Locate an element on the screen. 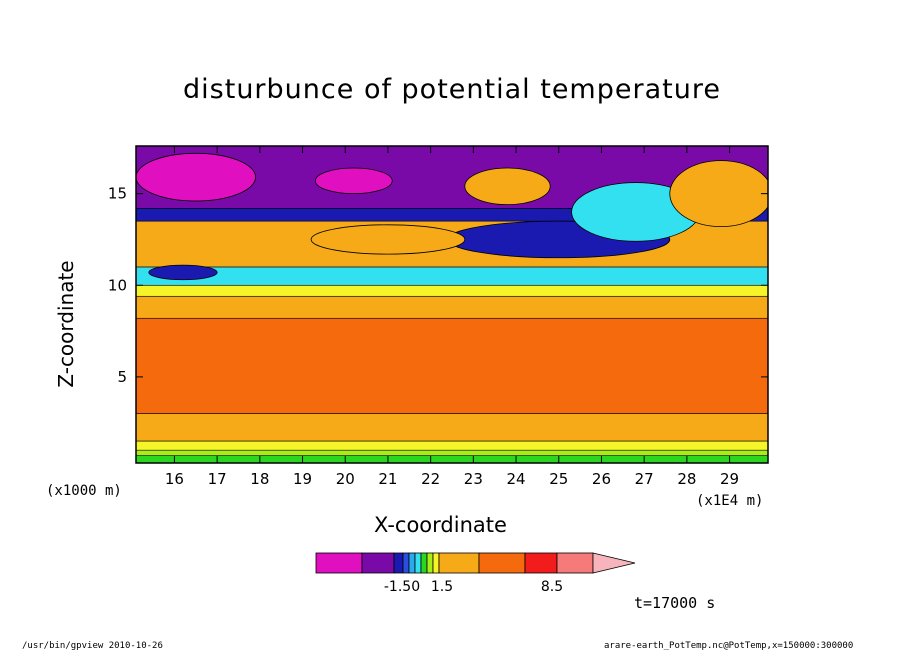  x-tick-label: 21 is located at coordinates (387, 479).